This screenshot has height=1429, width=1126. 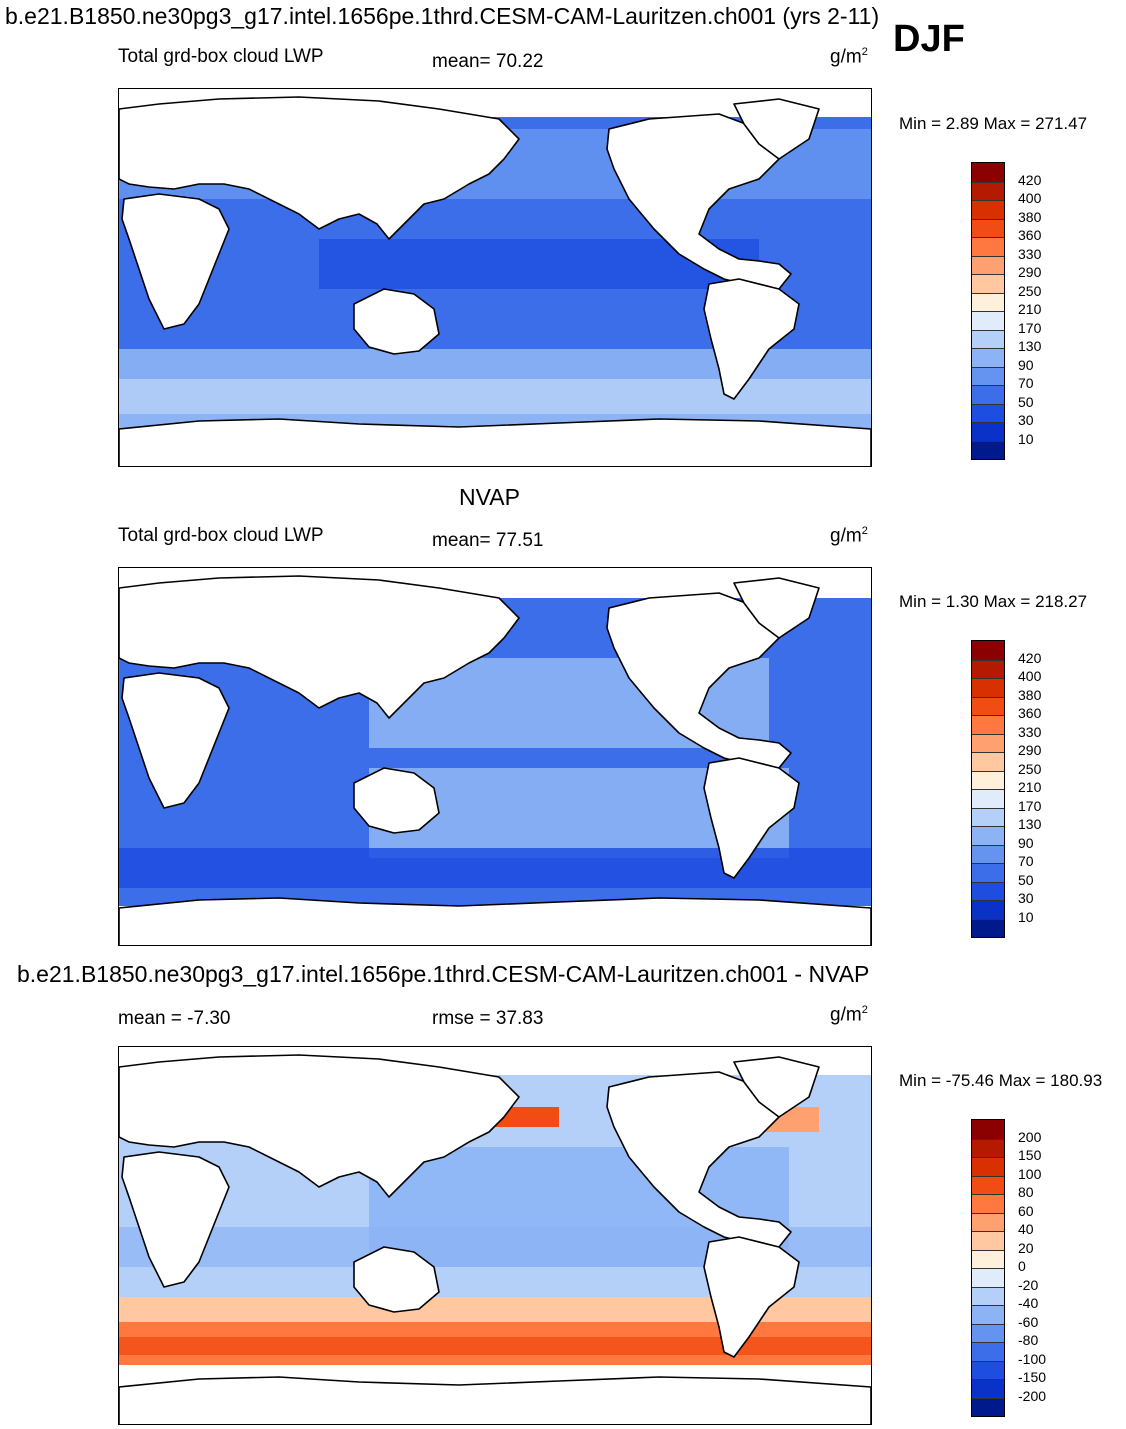 What do you see at coordinates (1022, 1266) in the screenshot?
I see `colorbar-tick-label: 0` at bounding box center [1022, 1266].